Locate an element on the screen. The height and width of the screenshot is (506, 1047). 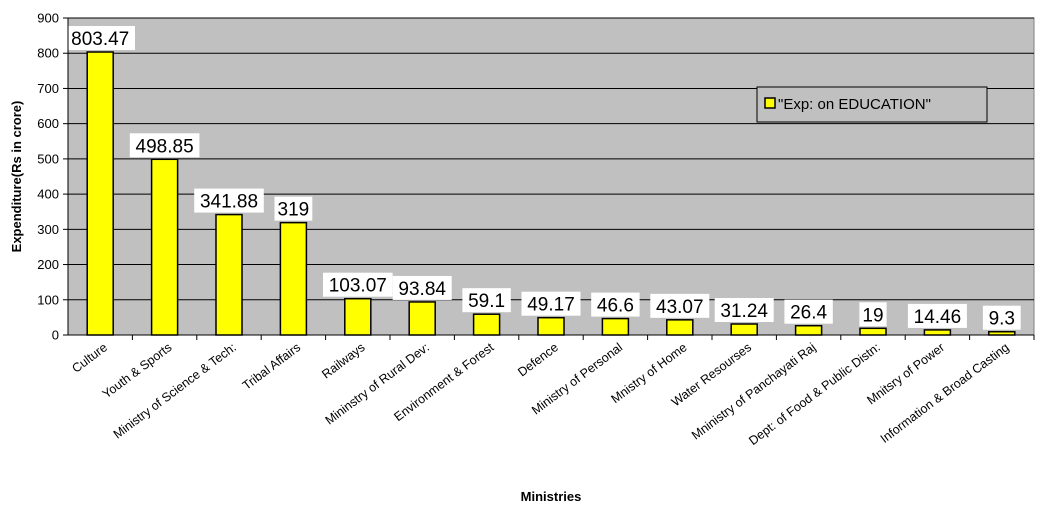
data-label: 319 is located at coordinates (294, 210).